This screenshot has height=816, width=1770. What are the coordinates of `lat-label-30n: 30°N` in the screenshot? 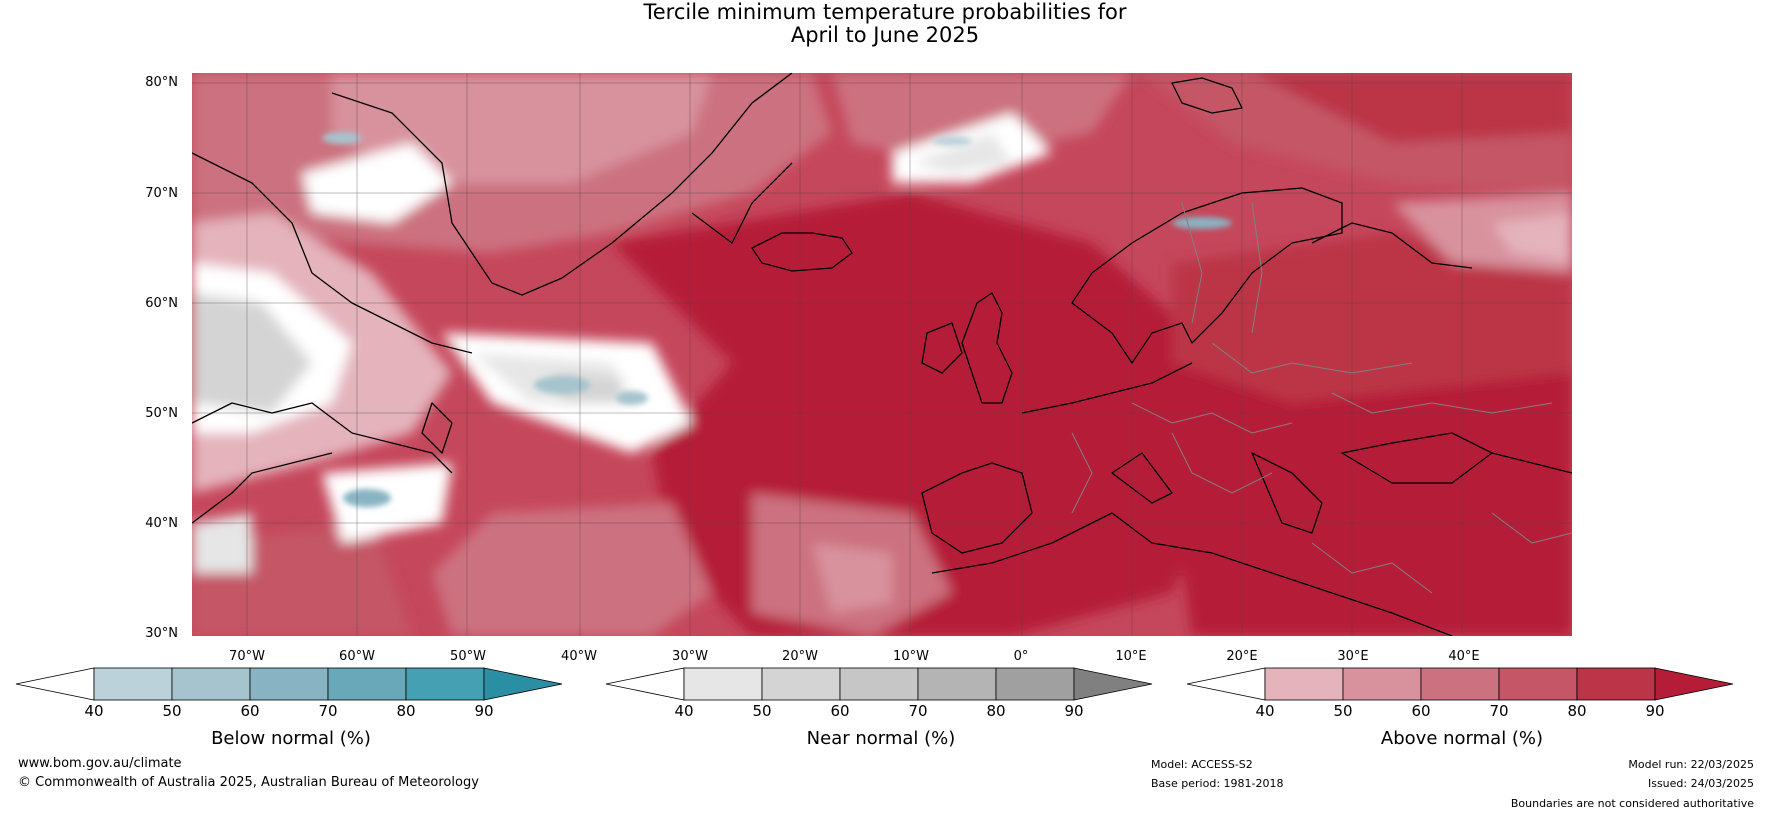 It's located at (161, 633).